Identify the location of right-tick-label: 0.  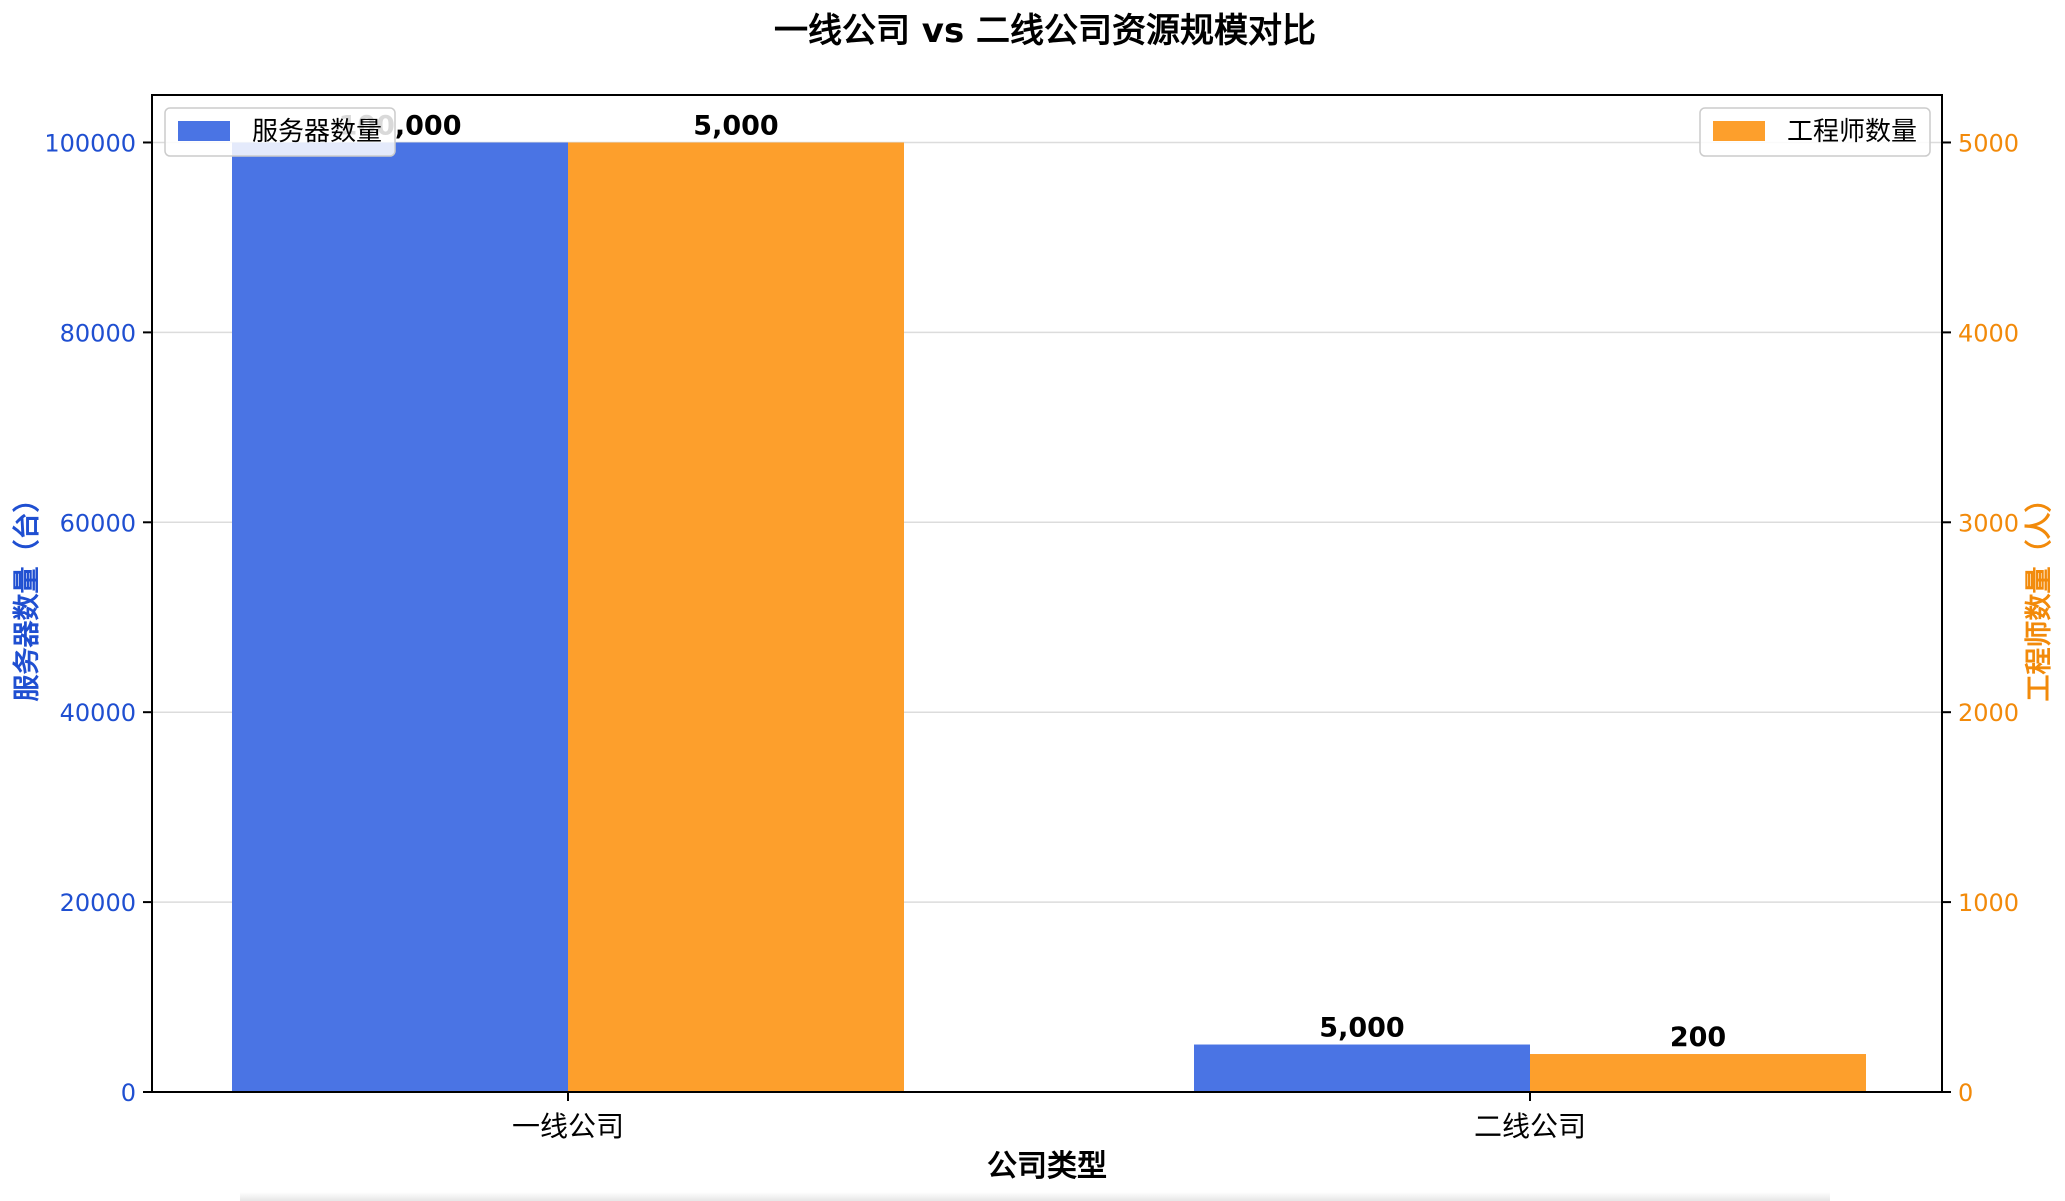
(1965, 1093).